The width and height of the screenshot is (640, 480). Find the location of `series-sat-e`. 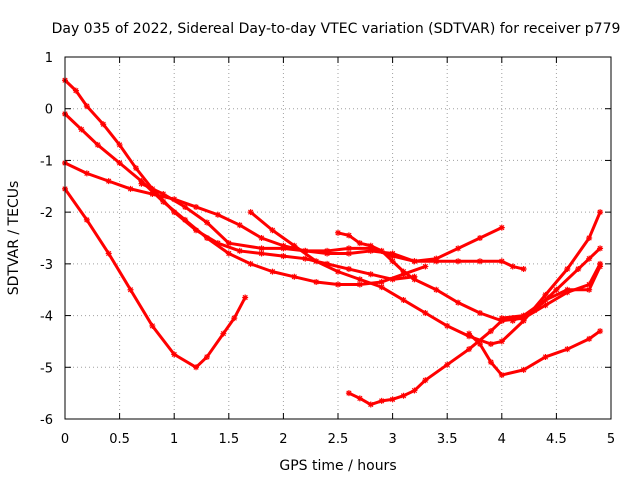

series-sat-e is located at coordinates (332, 226).